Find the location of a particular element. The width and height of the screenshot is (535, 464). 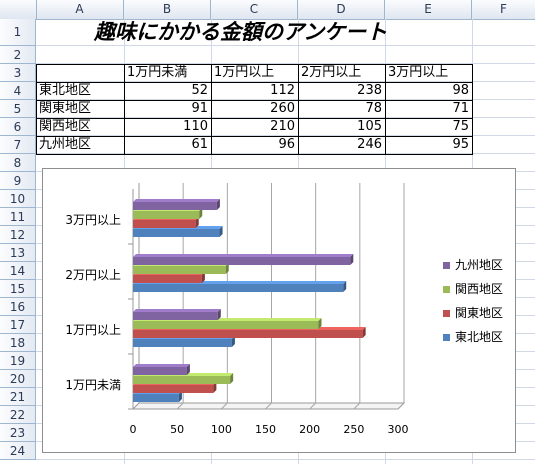

y-category-label: 1万円未満 is located at coordinates (93, 385).